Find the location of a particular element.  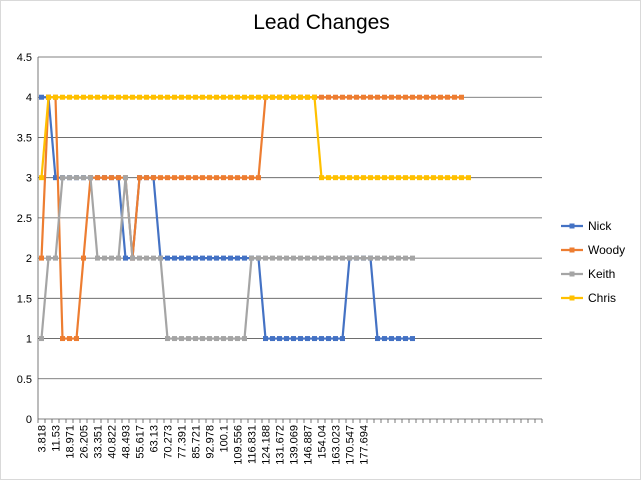

x-tick-label: 154.04 is located at coordinates (323, 442).